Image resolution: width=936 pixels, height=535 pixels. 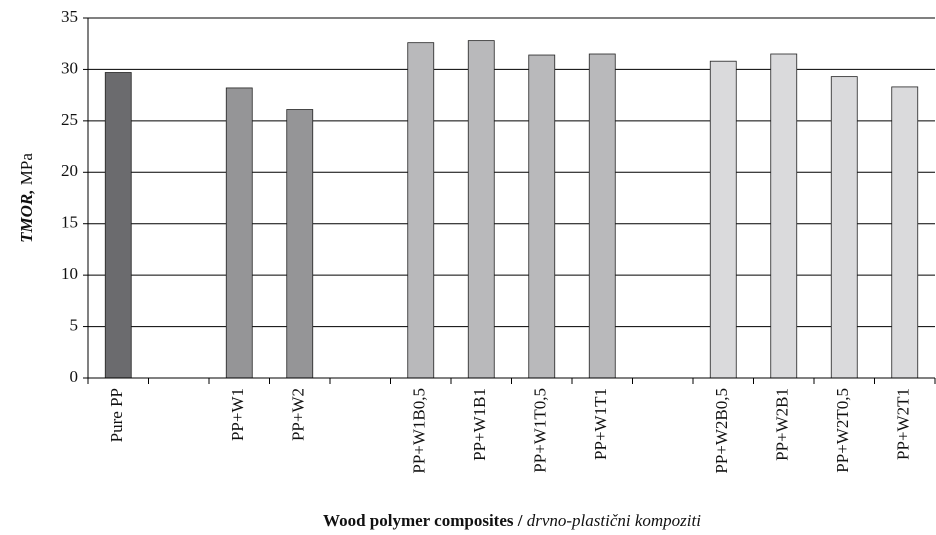 What do you see at coordinates (540, 430) in the screenshot?
I see `x-tick-label: PP+W1T0,5` at bounding box center [540, 430].